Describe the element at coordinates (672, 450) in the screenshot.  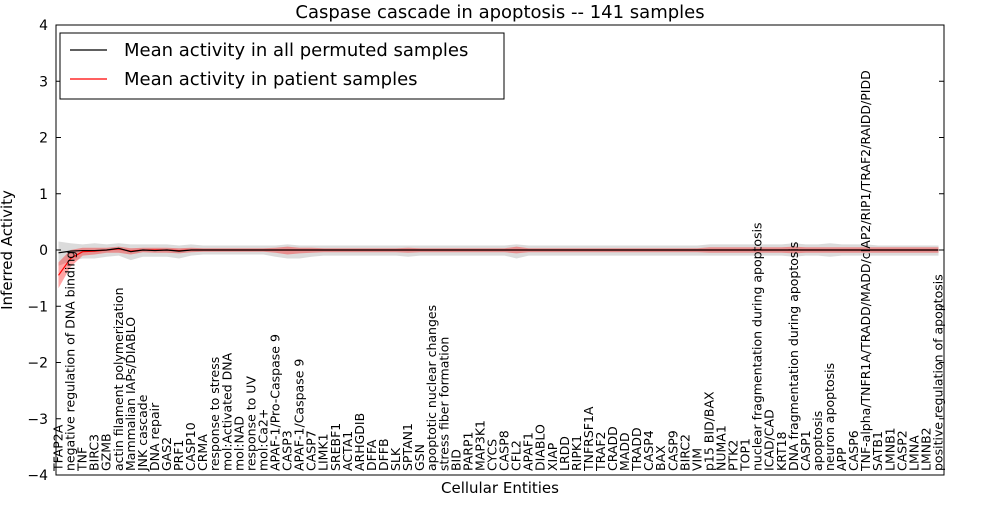
I see `x-tick-label: CASP9` at that location.